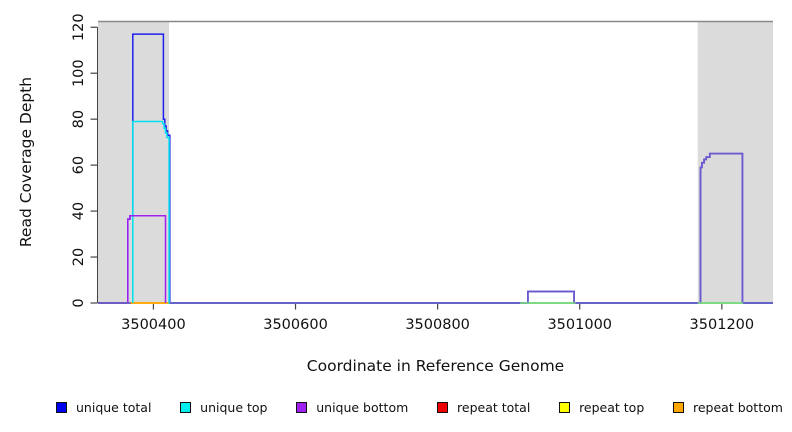 This screenshot has height=432, width=792. I want to click on legend-item-unique-top: unique top, so click(223, 407).